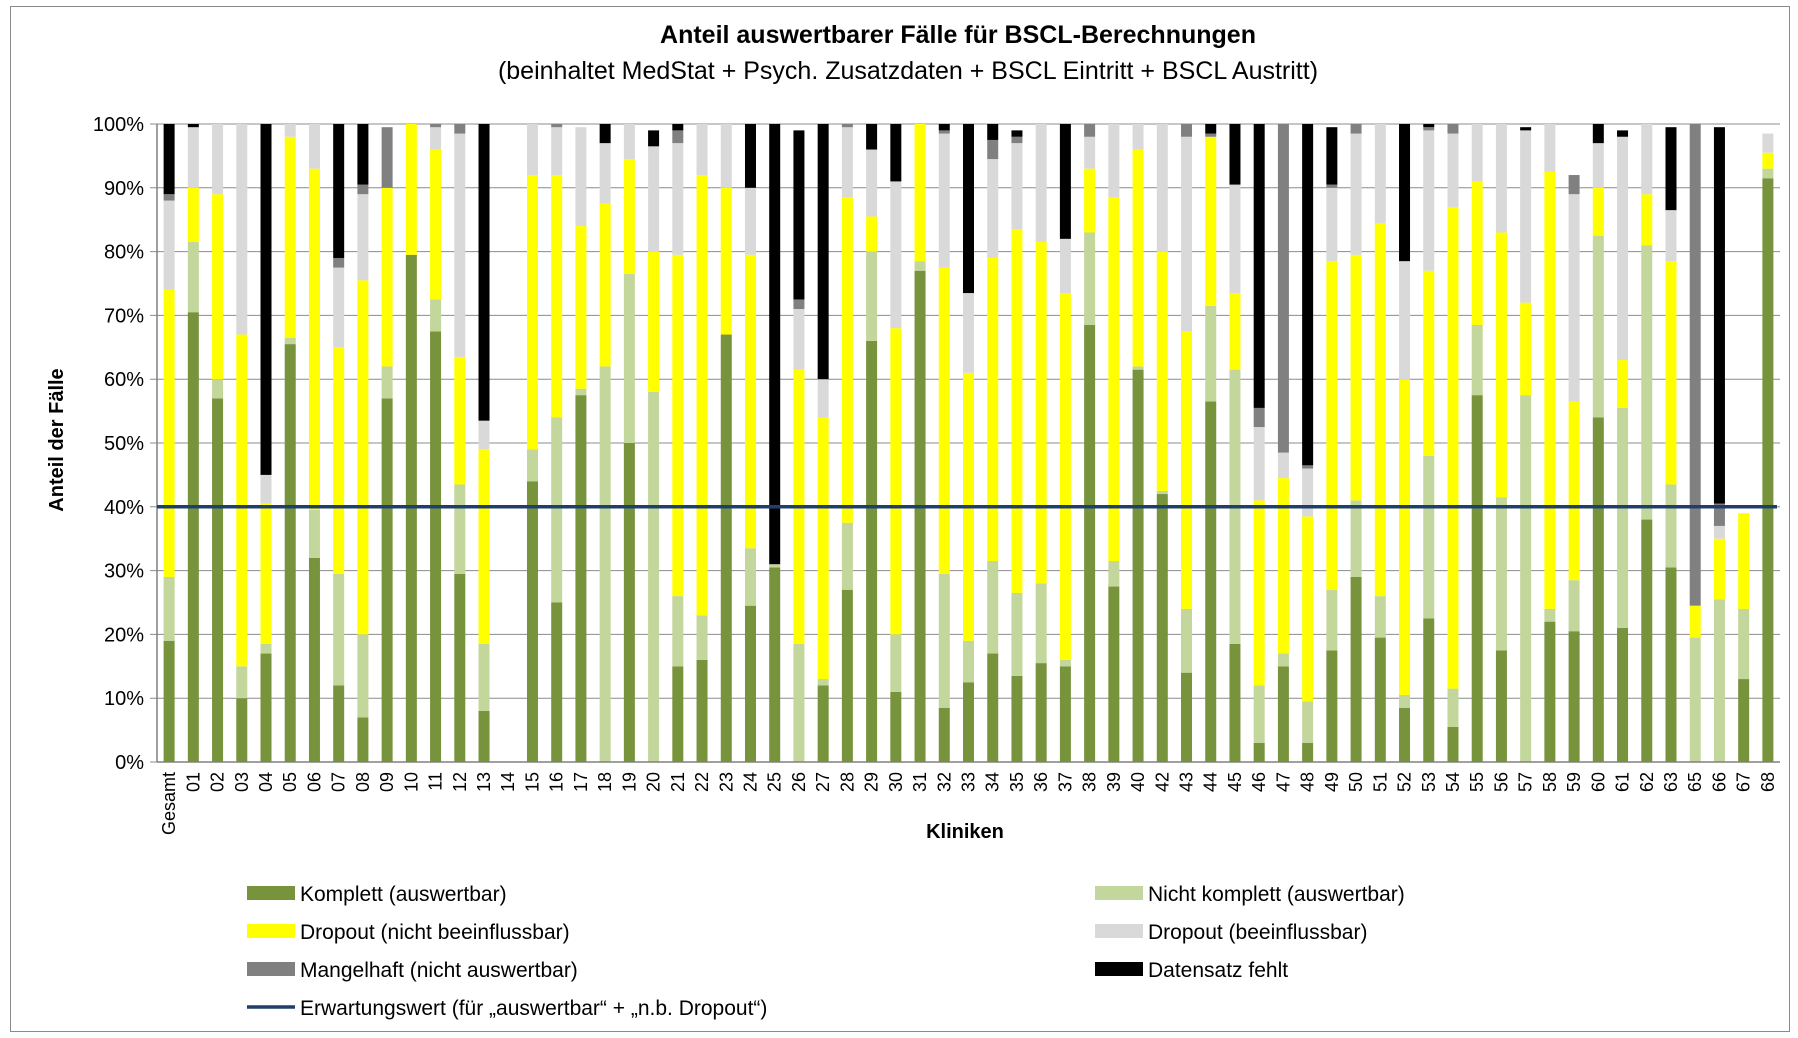  I want to click on x-tick-label: 02, so click(218, 782).